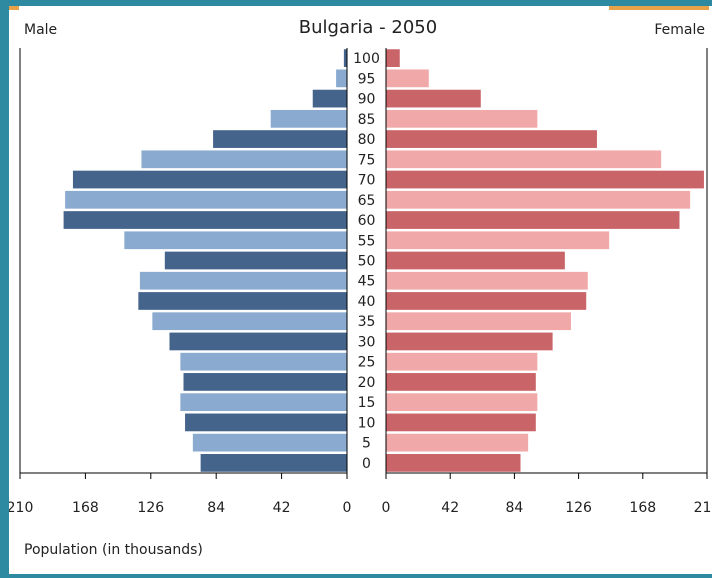 This screenshot has width=712, height=578. I want to click on male-x-tick-label: 126, so click(150, 508).